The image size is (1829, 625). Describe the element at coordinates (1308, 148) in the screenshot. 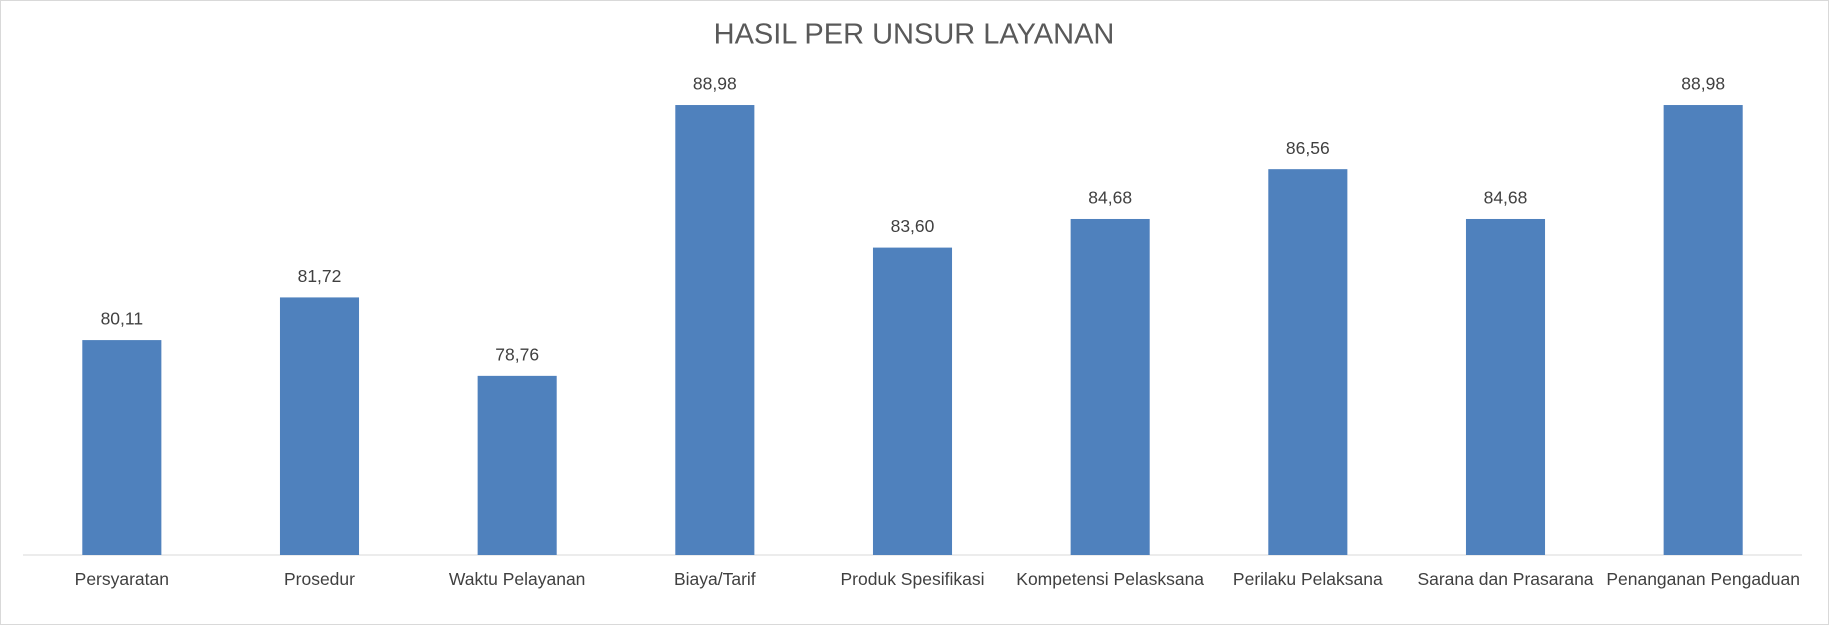

I see `data-label: 86,56` at that location.